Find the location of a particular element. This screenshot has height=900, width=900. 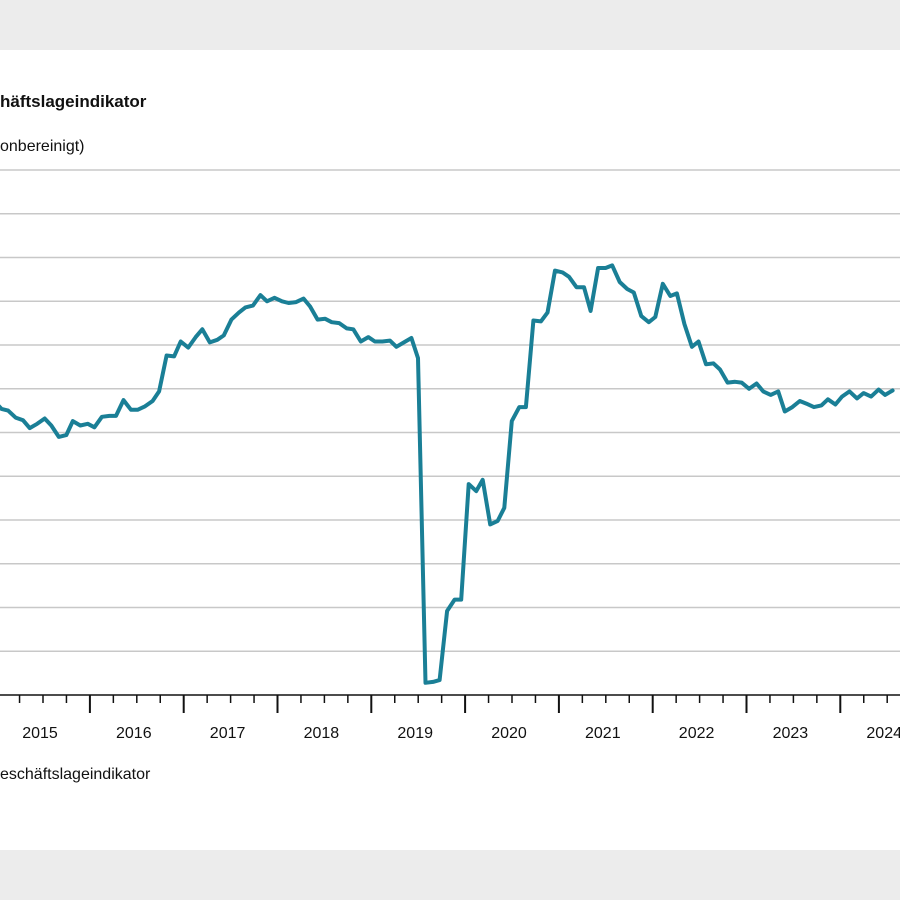

x-tick-label: 2016 is located at coordinates (134, 733).